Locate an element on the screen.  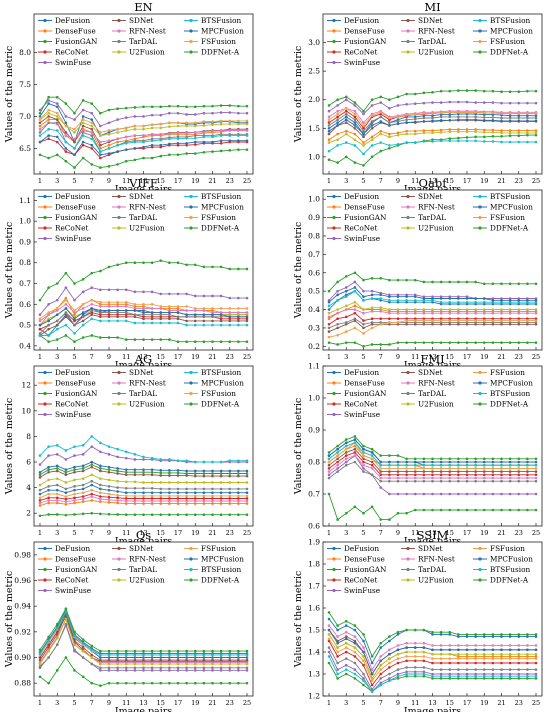
x-tick-label: 17 is located at coordinates (178, 181).